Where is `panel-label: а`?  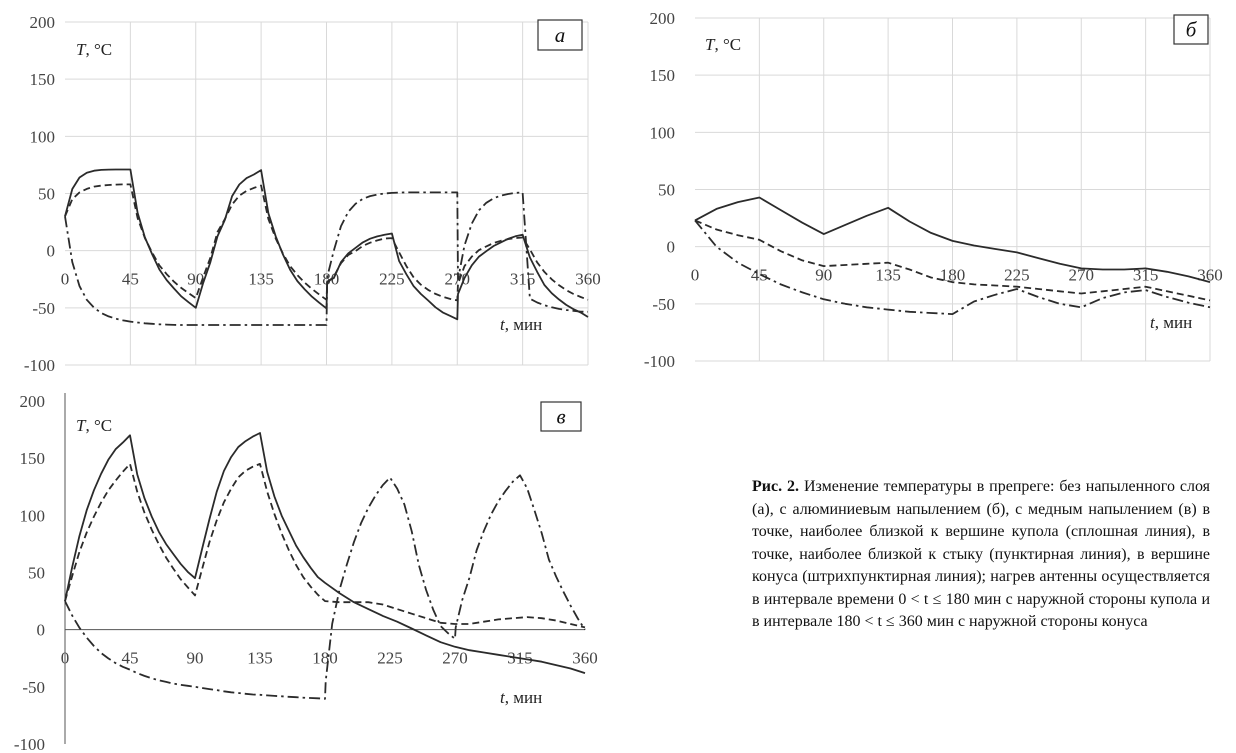
panel-label: а is located at coordinates (560, 35).